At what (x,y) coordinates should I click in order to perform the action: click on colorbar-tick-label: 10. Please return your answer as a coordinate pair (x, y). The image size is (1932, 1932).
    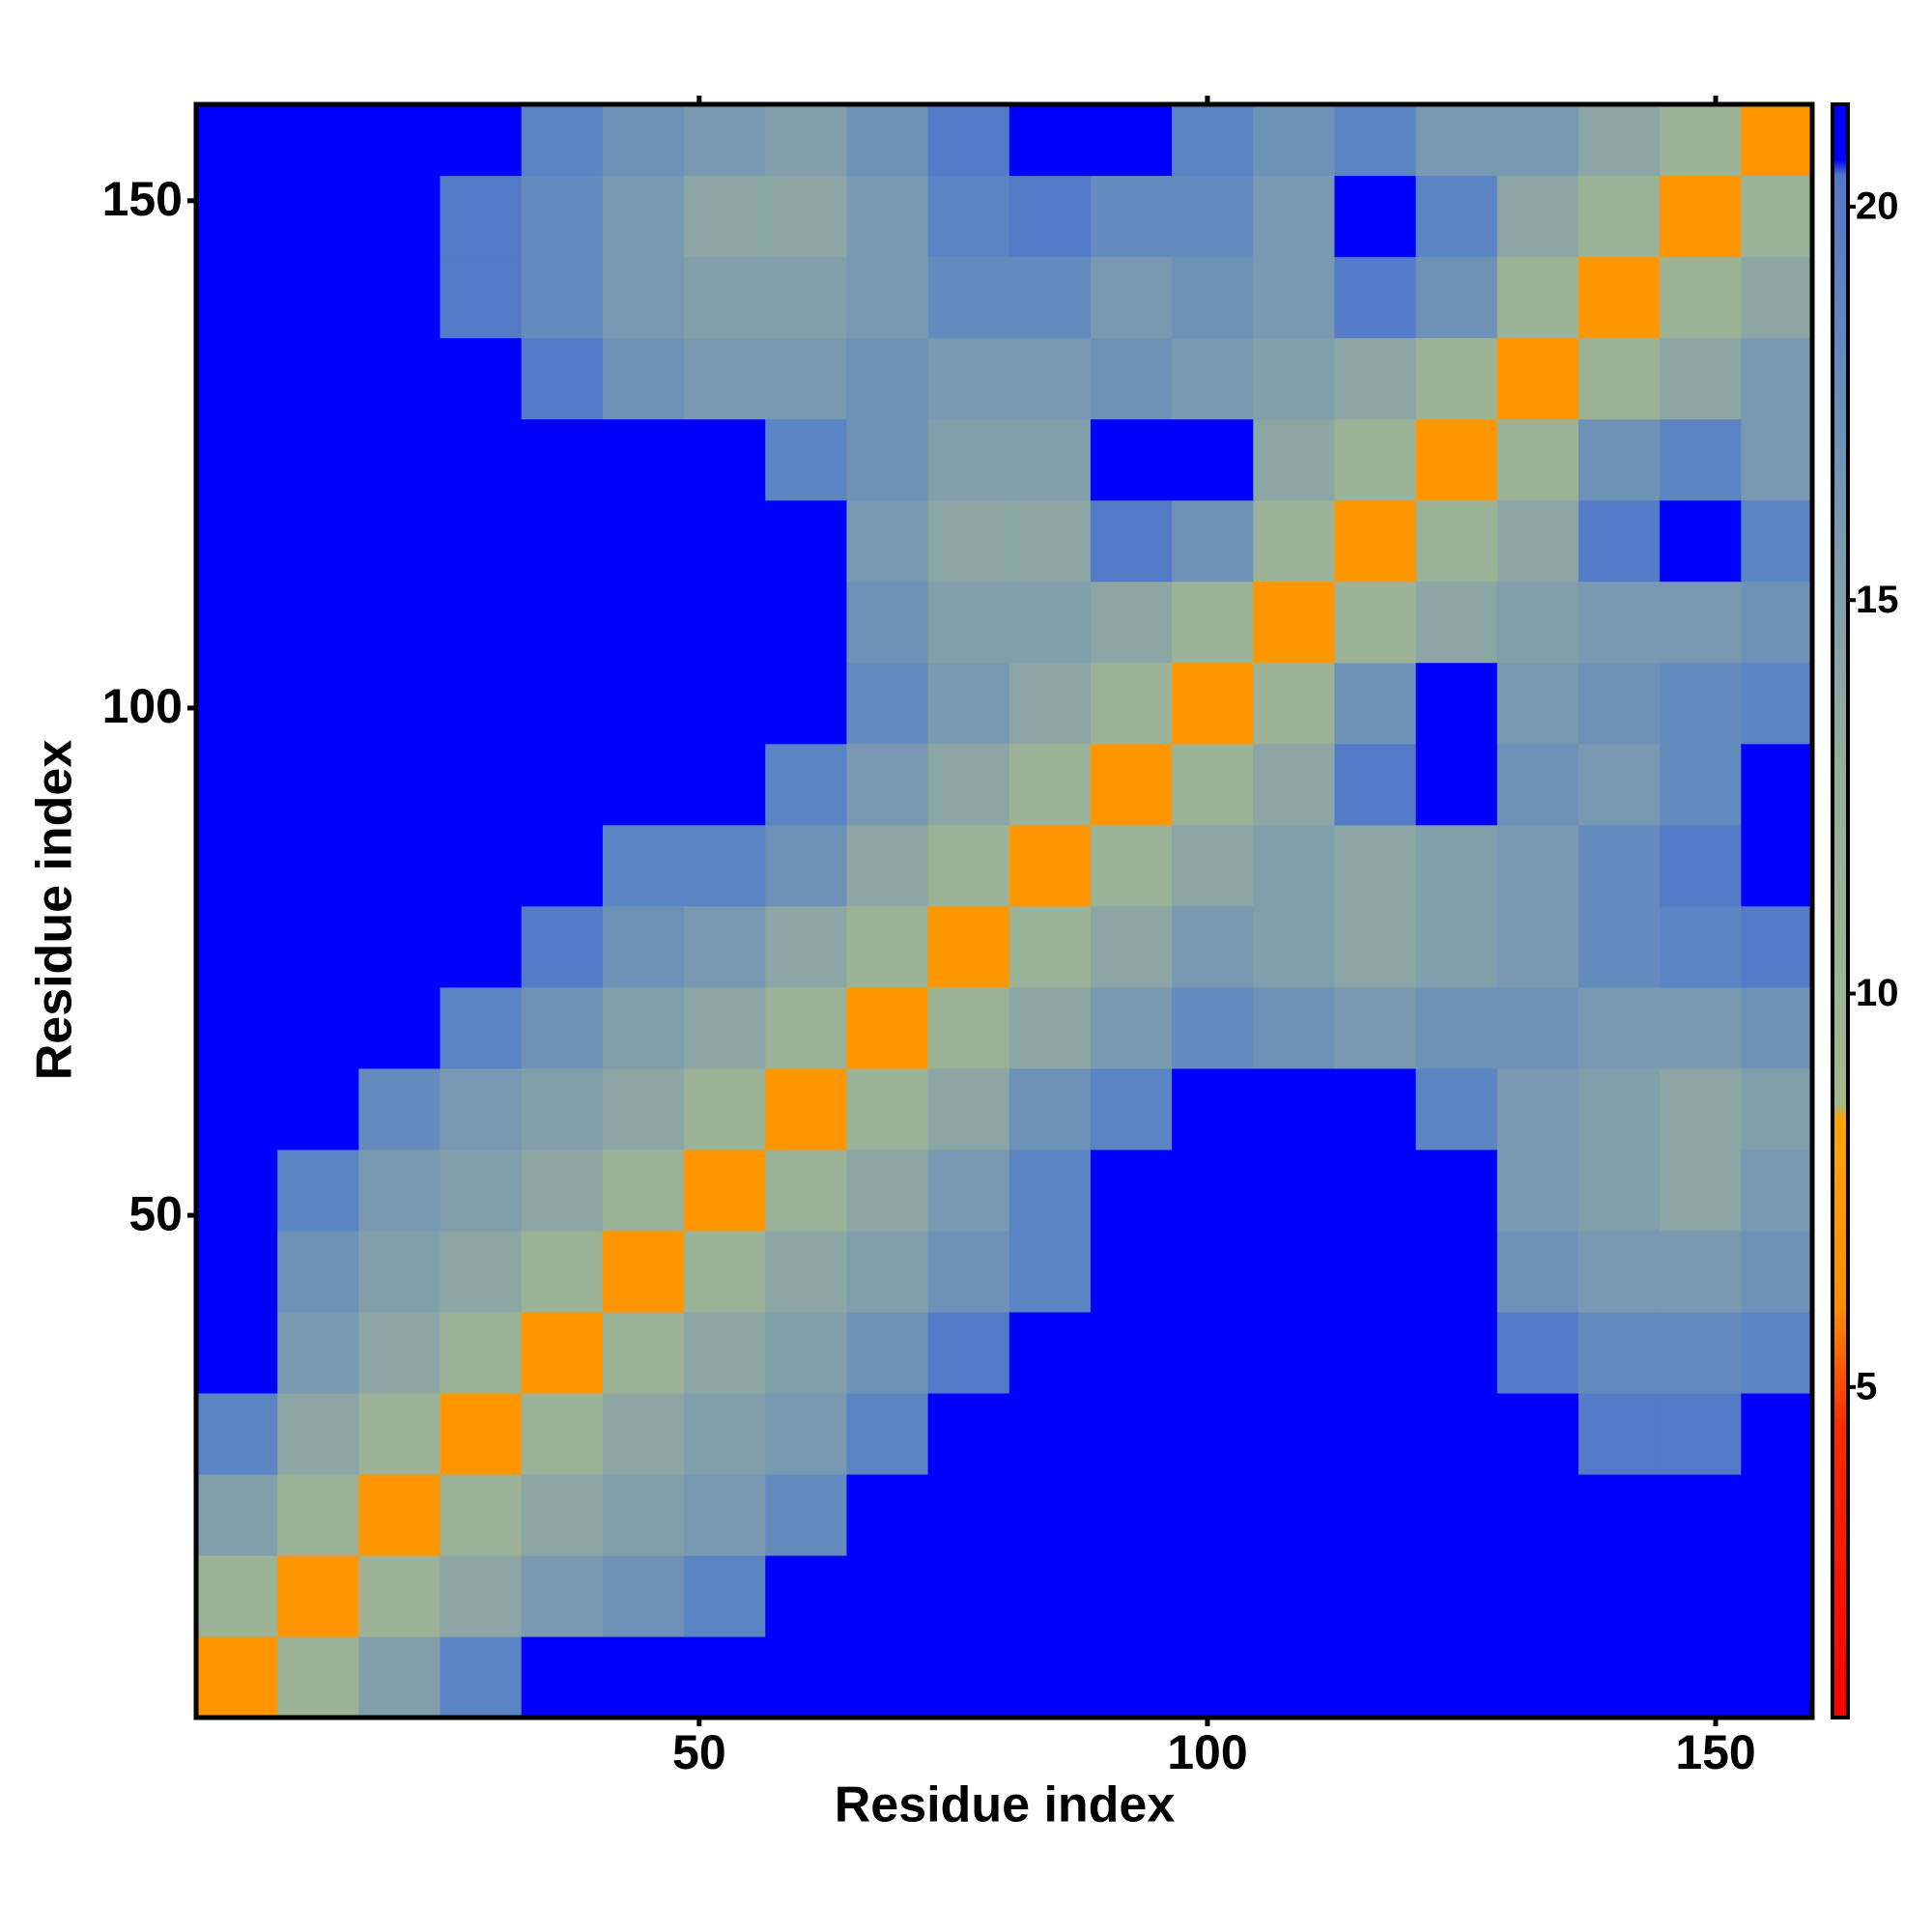
    Looking at the image, I should click on (1877, 993).